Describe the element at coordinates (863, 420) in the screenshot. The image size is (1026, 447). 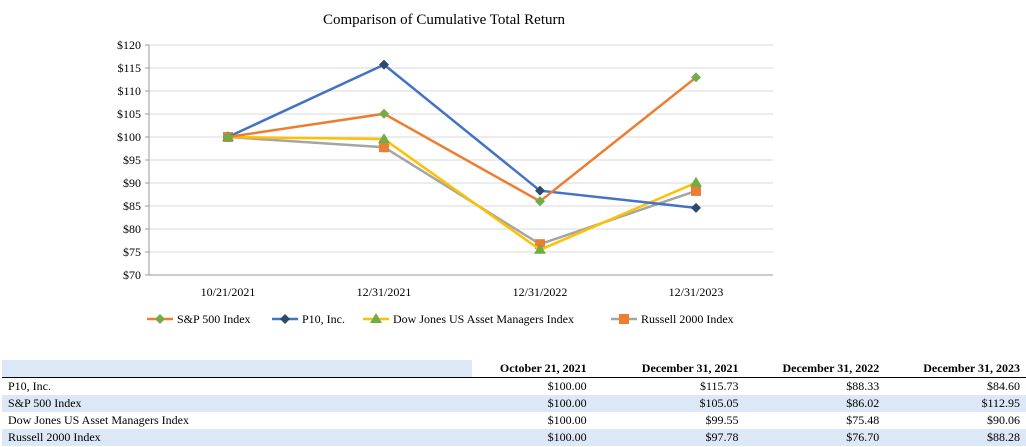
I see `table-cell: $75.48` at that location.